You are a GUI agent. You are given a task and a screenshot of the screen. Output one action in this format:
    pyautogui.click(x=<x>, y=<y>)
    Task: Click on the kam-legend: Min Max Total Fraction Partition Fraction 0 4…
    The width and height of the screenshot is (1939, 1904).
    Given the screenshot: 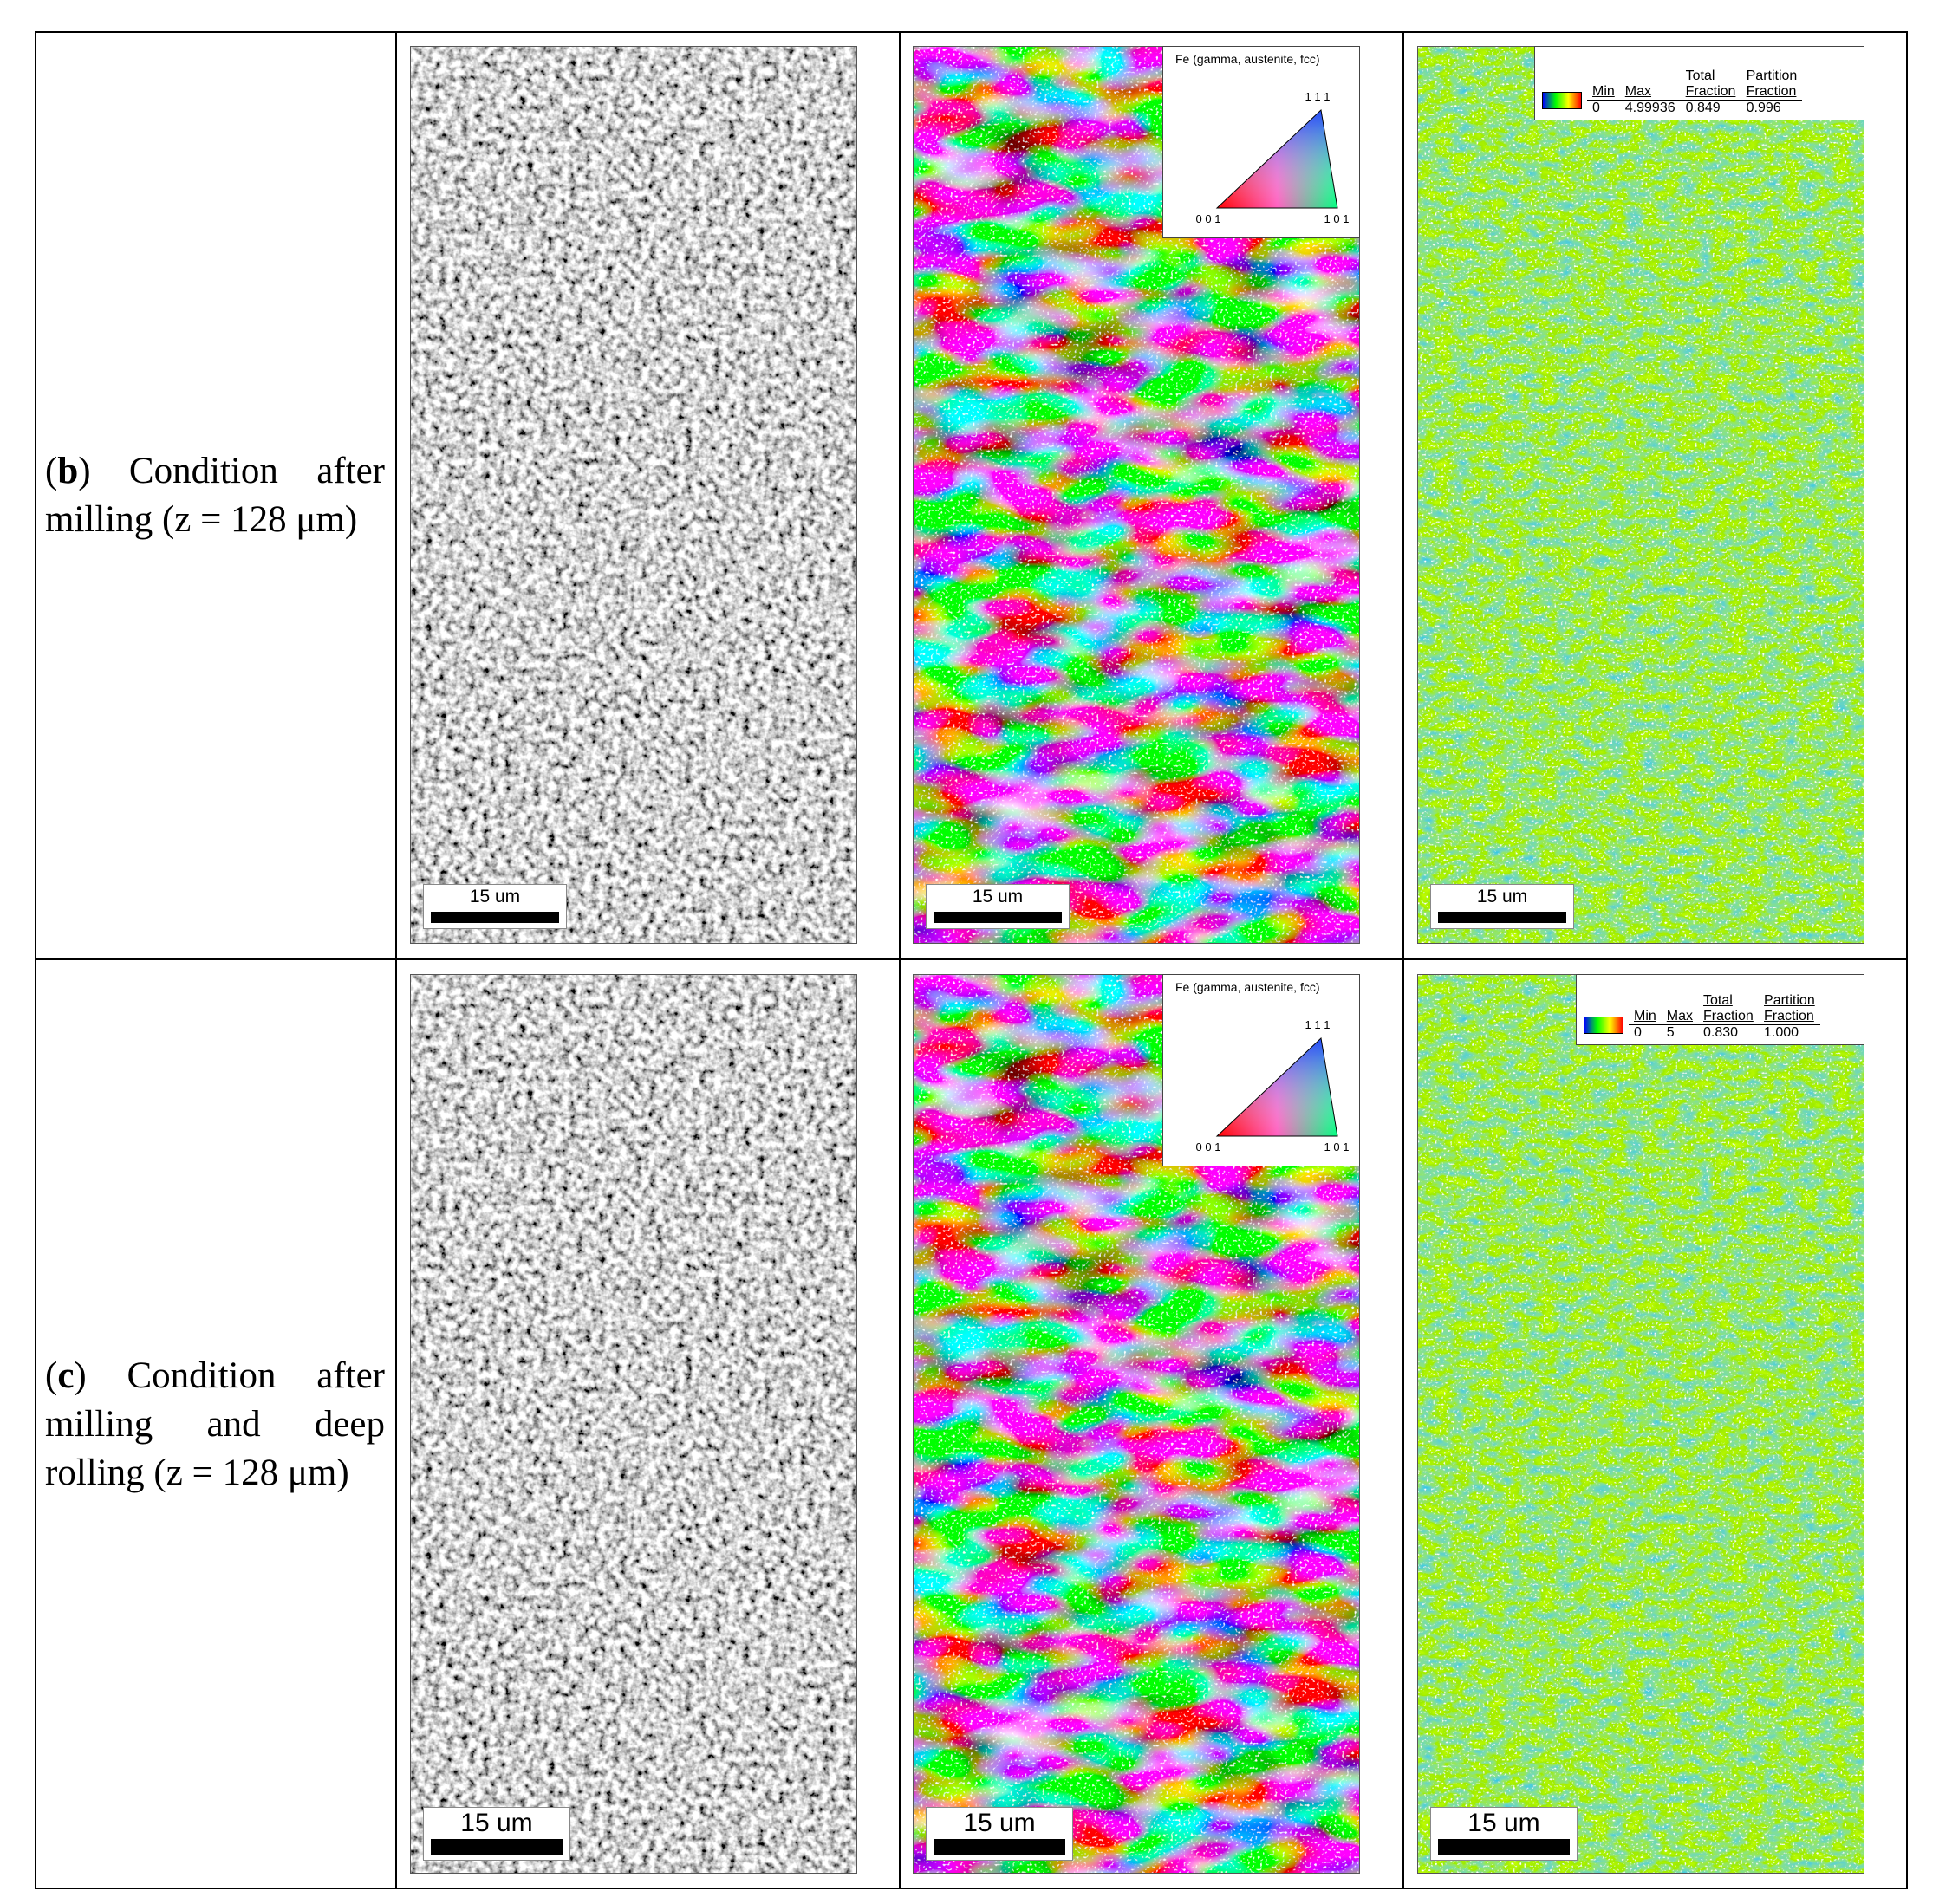 What is the action you would take?
    pyautogui.click(x=1699, y=83)
    